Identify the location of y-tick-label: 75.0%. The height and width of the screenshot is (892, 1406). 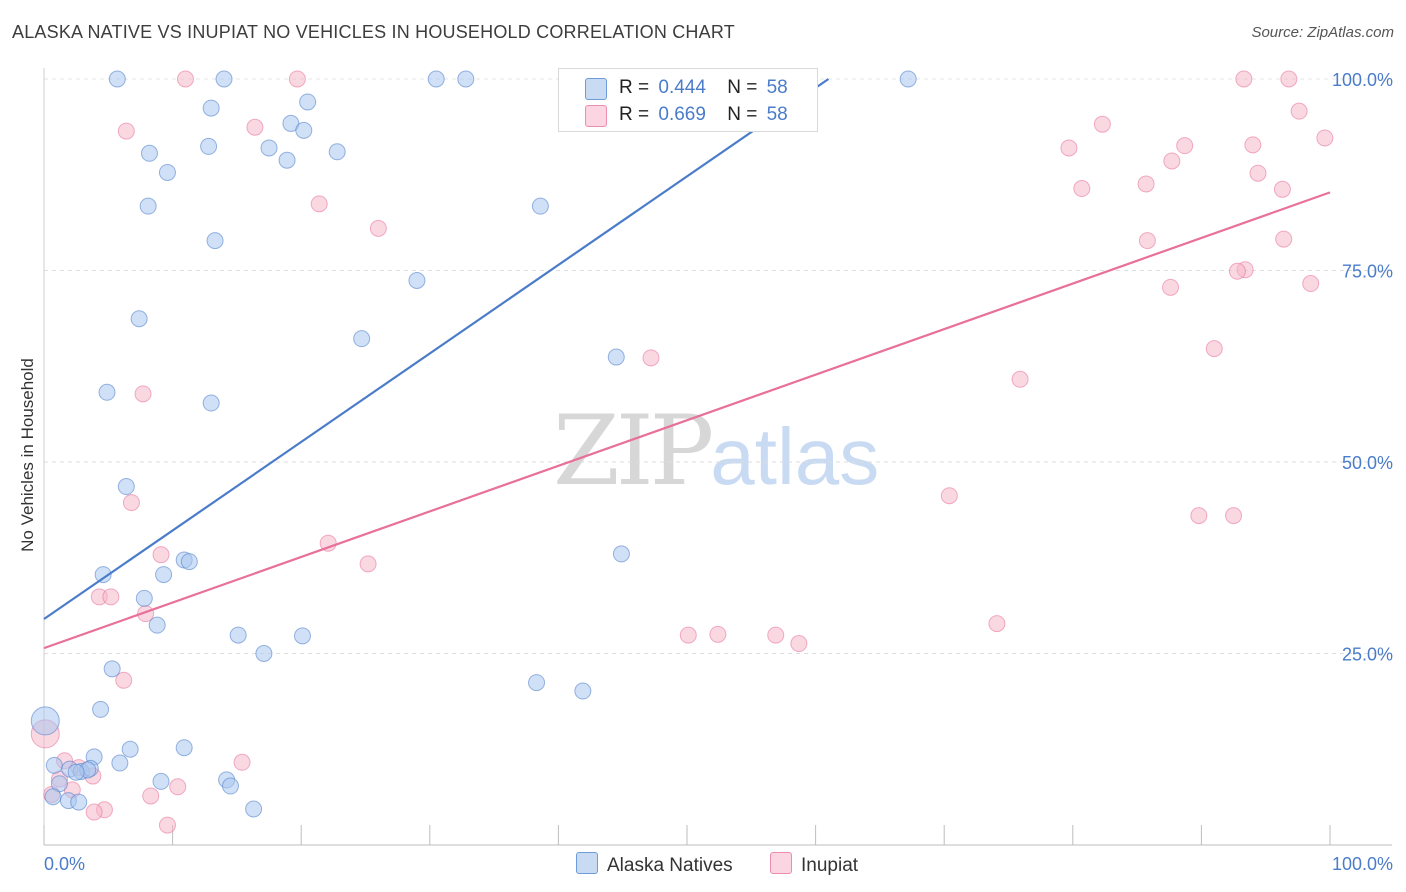
(1367, 272).